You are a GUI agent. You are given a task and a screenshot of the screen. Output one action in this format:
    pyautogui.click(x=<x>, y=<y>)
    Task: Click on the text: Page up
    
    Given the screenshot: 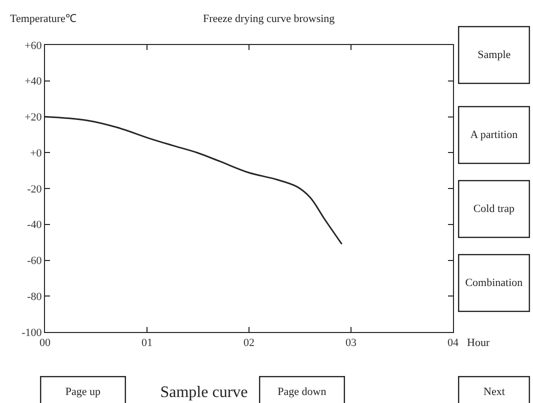 What is the action you would take?
    pyautogui.click(x=83, y=392)
    